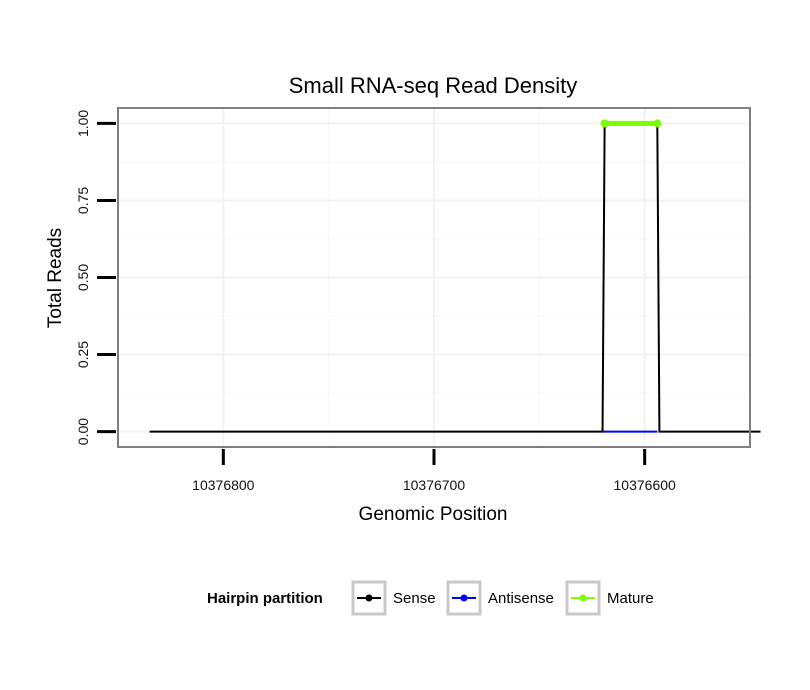 The width and height of the screenshot is (810, 690). Describe the element at coordinates (83, 123) in the screenshot. I see `y-tick-label: 1.00` at that location.